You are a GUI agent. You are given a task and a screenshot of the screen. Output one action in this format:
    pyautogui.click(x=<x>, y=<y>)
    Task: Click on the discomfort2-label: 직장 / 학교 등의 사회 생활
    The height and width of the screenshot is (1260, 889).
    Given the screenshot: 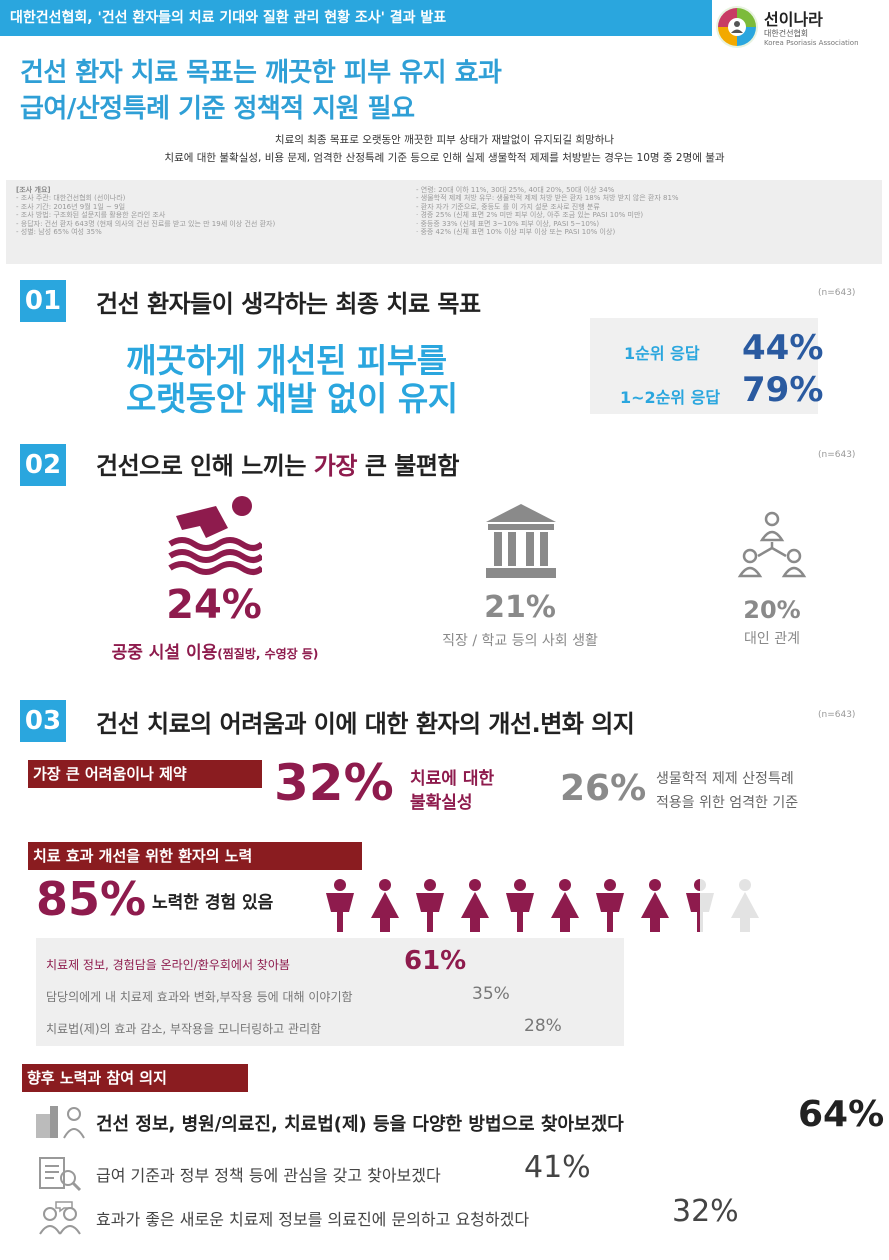 What is the action you would take?
    pyautogui.click(x=520, y=641)
    